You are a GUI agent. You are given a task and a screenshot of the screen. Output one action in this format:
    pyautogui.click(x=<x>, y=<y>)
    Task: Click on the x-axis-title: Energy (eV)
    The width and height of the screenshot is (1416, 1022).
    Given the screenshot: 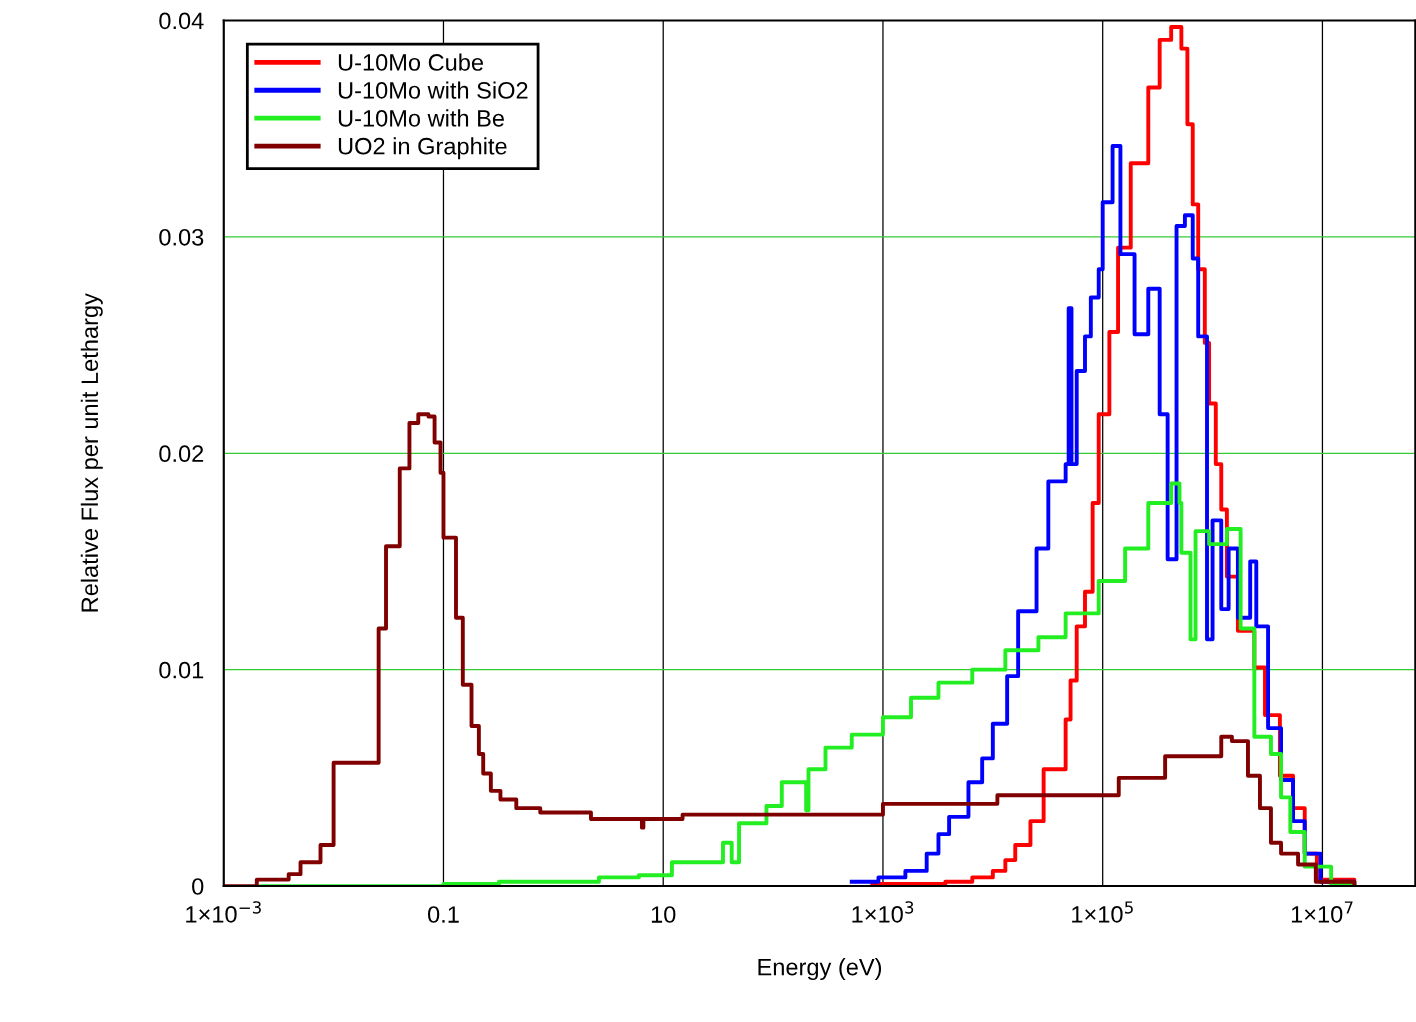 What is the action you would take?
    pyautogui.click(x=820, y=969)
    